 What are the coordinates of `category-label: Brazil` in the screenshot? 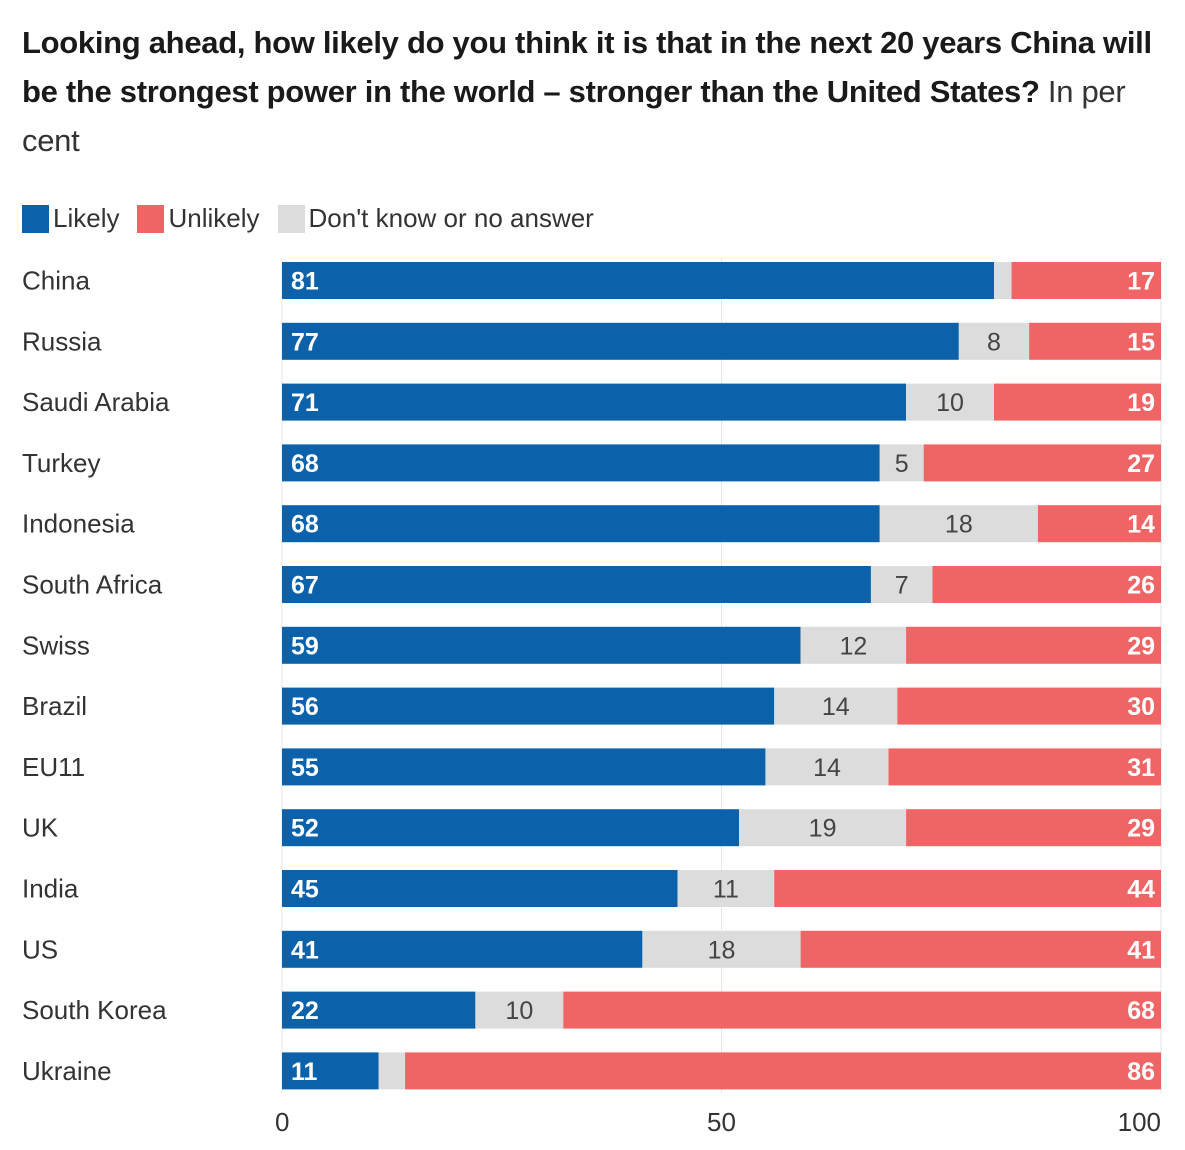 It's located at (54, 706).